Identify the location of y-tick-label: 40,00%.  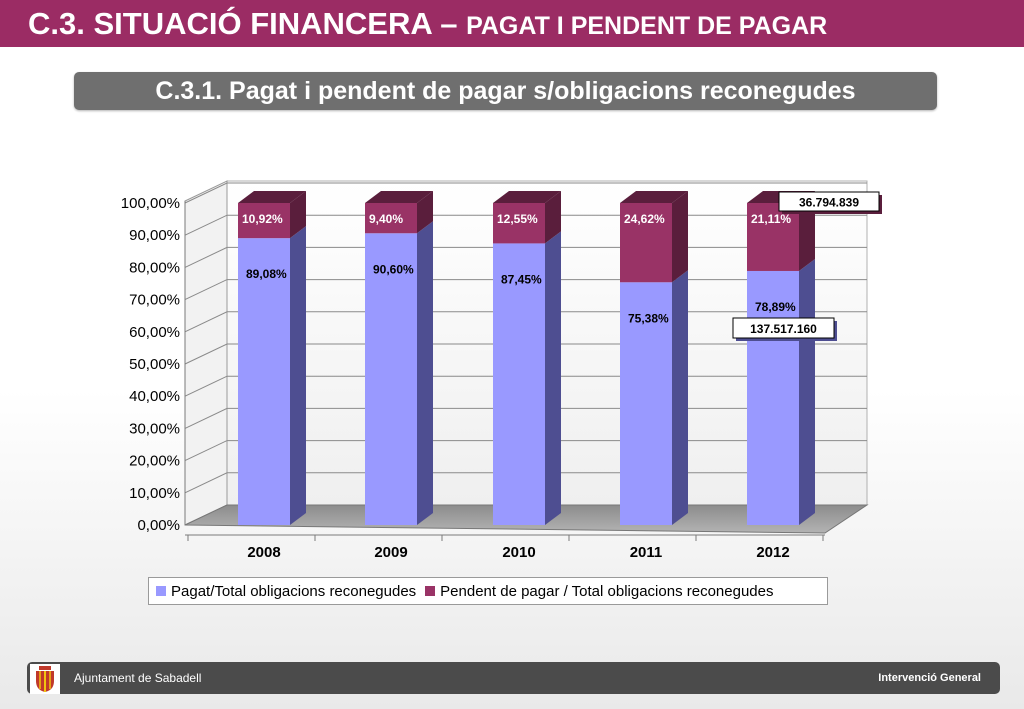
(154, 396).